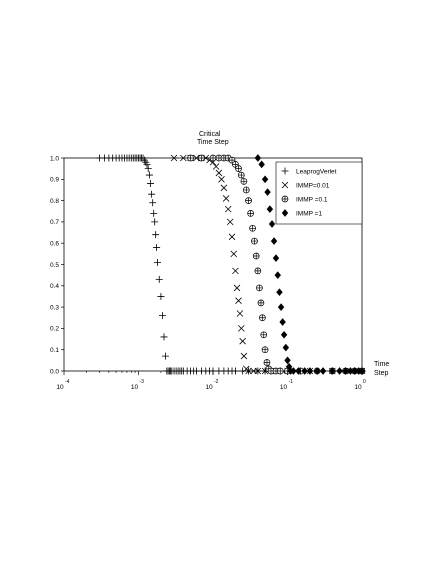  I want to click on x-axis-label-line-2: Step, so click(381, 373).